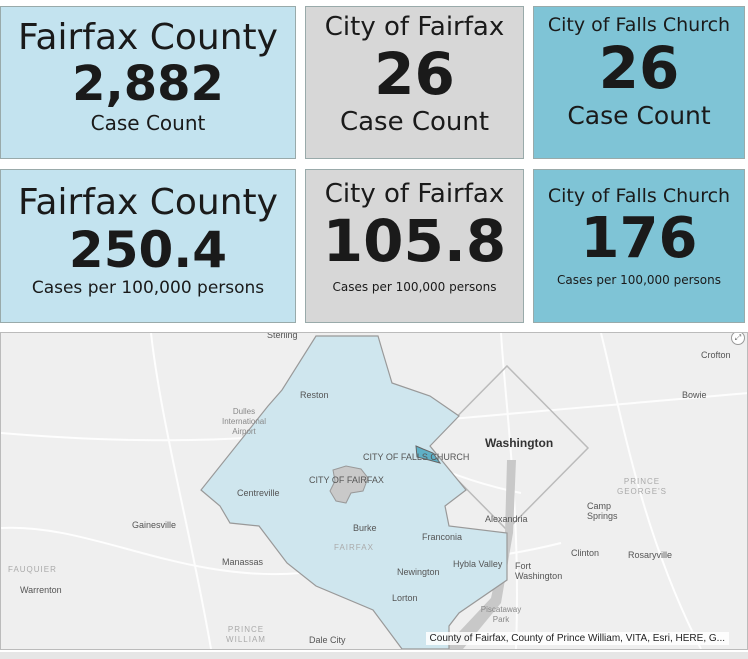 Image resolution: width=748 pixels, height=659 pixels. What do you see at coordinates (258, 493) in the screenshot?
I see `map-label-centreville: Centreville` at bounding box center [258, 493].